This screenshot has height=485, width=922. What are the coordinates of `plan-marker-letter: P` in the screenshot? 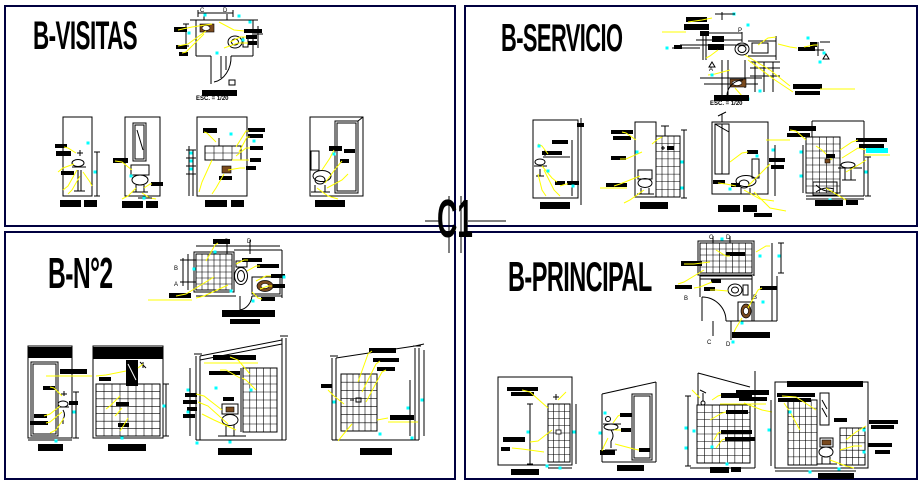 It's located at (740, 31).